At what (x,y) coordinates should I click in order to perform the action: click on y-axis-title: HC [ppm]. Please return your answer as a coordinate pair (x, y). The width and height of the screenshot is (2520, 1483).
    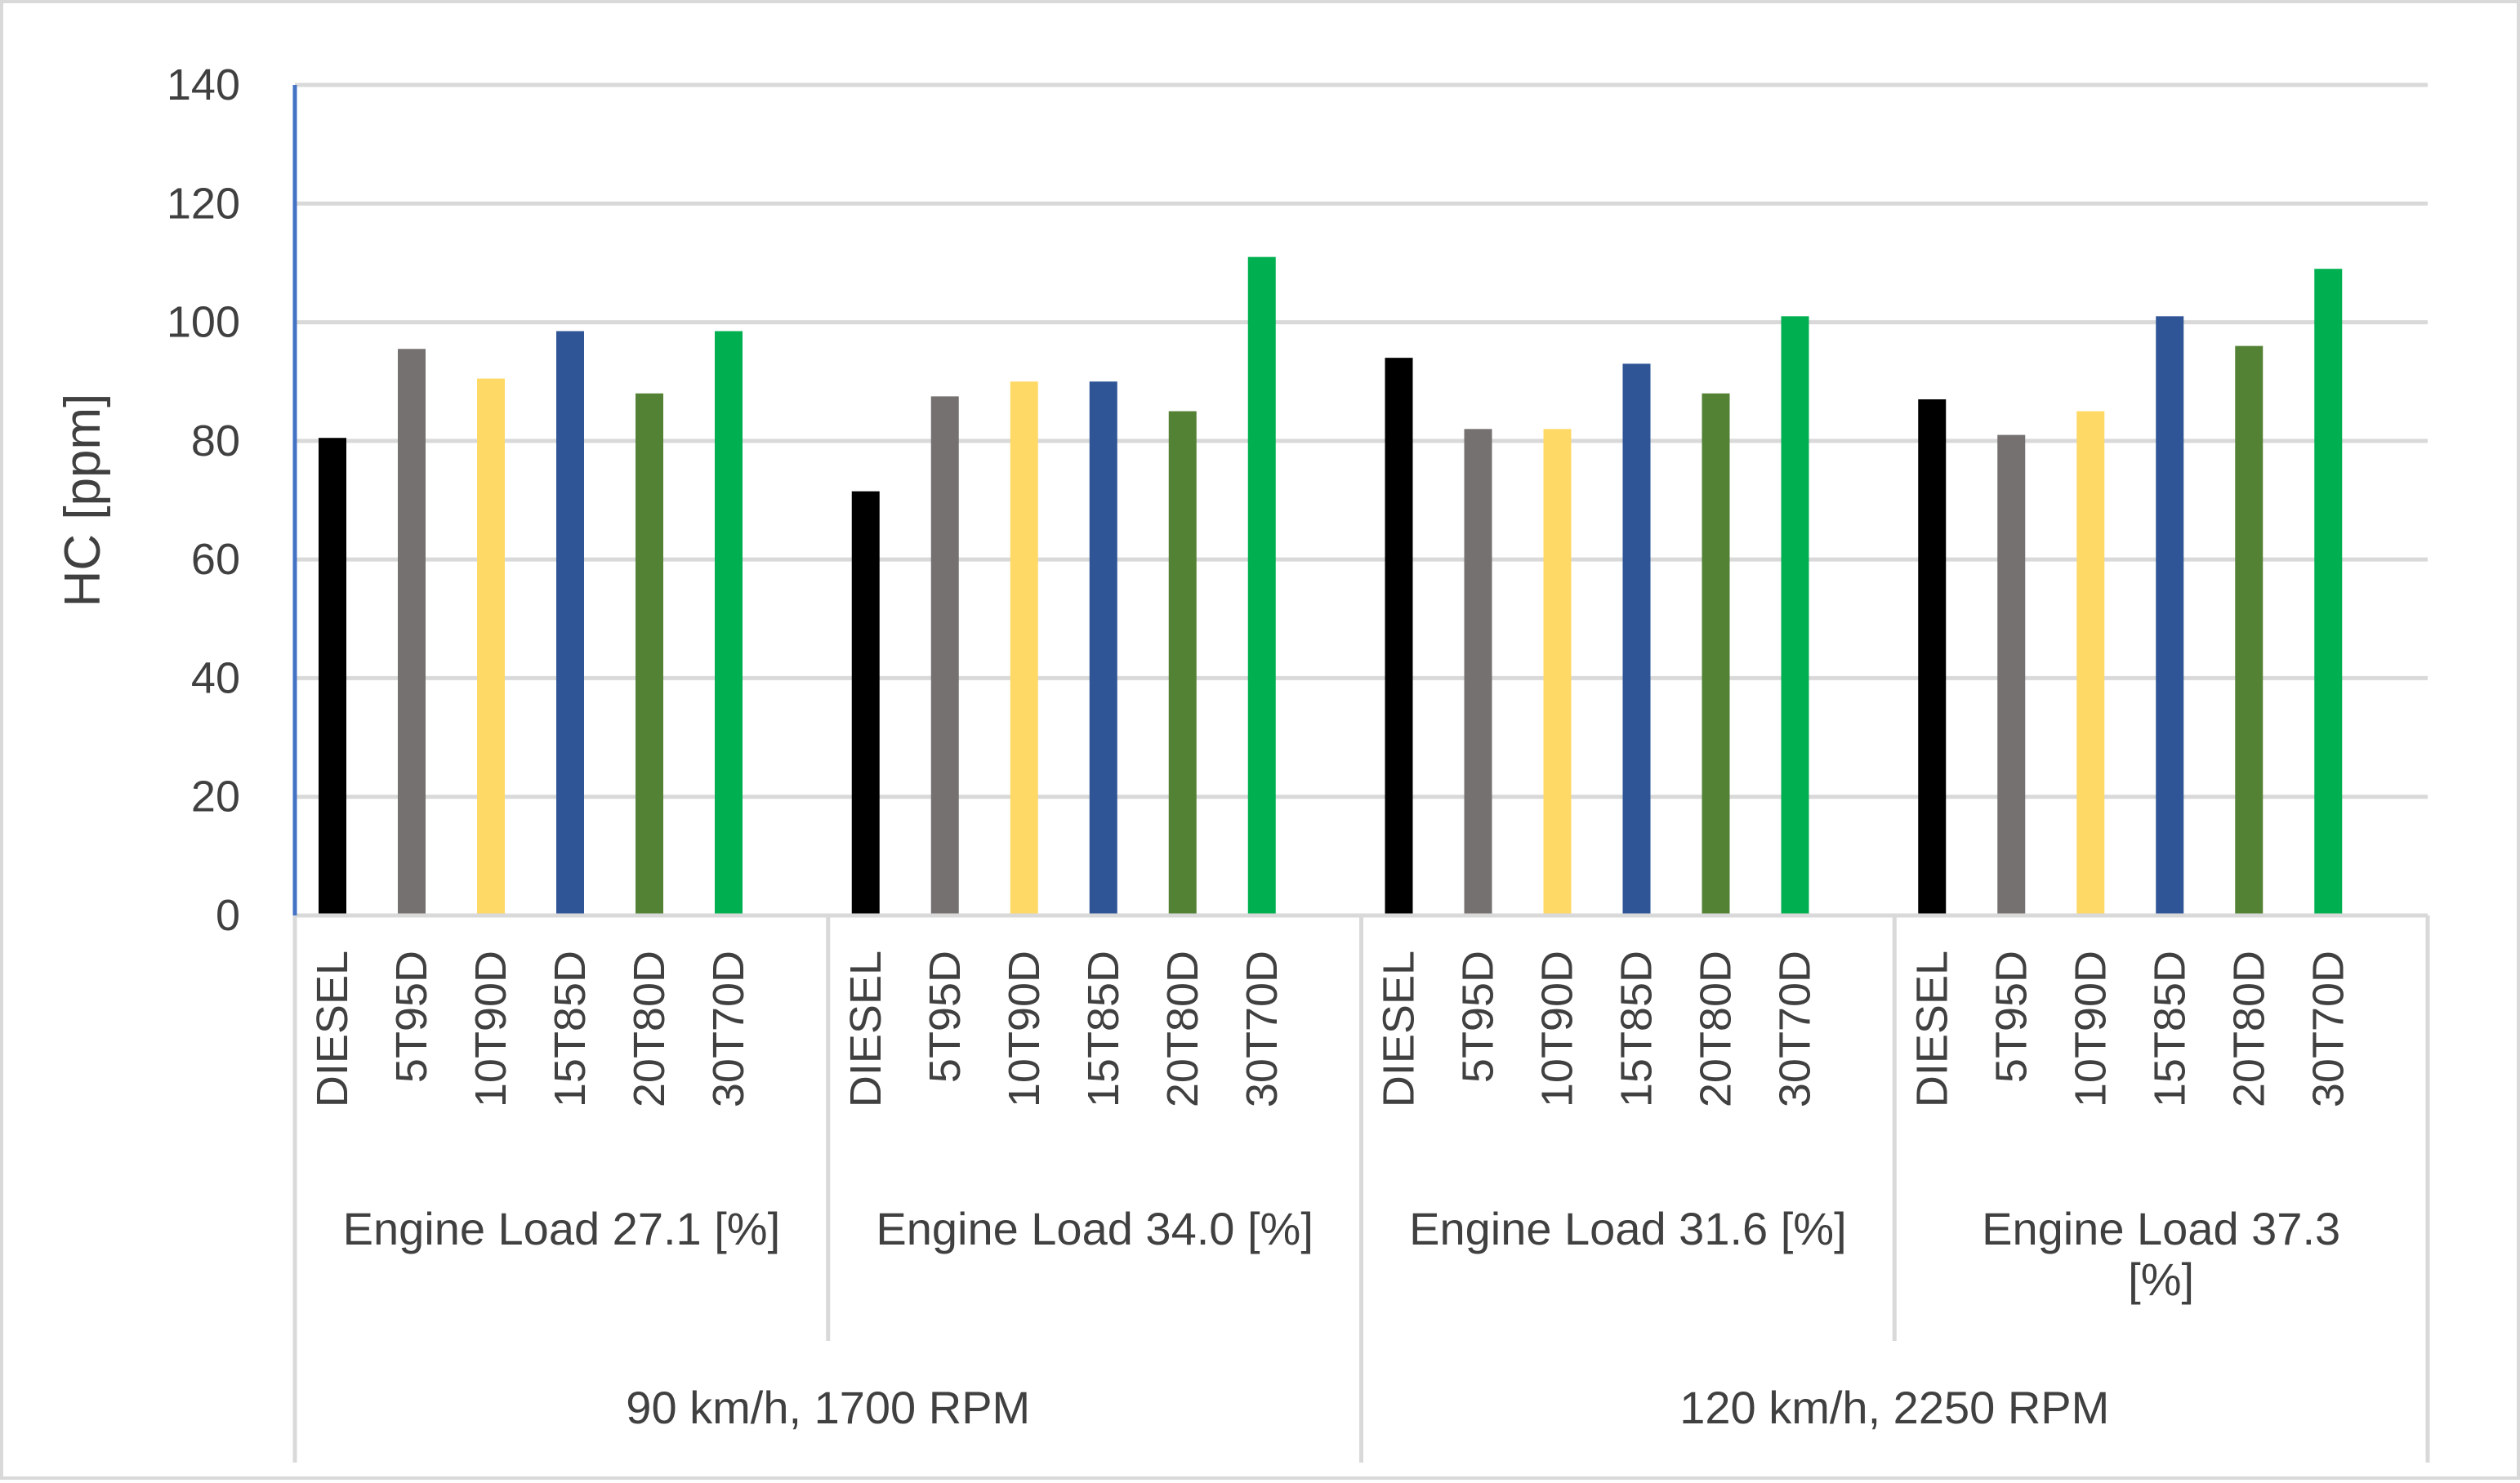
    Looking at the image, I should click on (83, 501).